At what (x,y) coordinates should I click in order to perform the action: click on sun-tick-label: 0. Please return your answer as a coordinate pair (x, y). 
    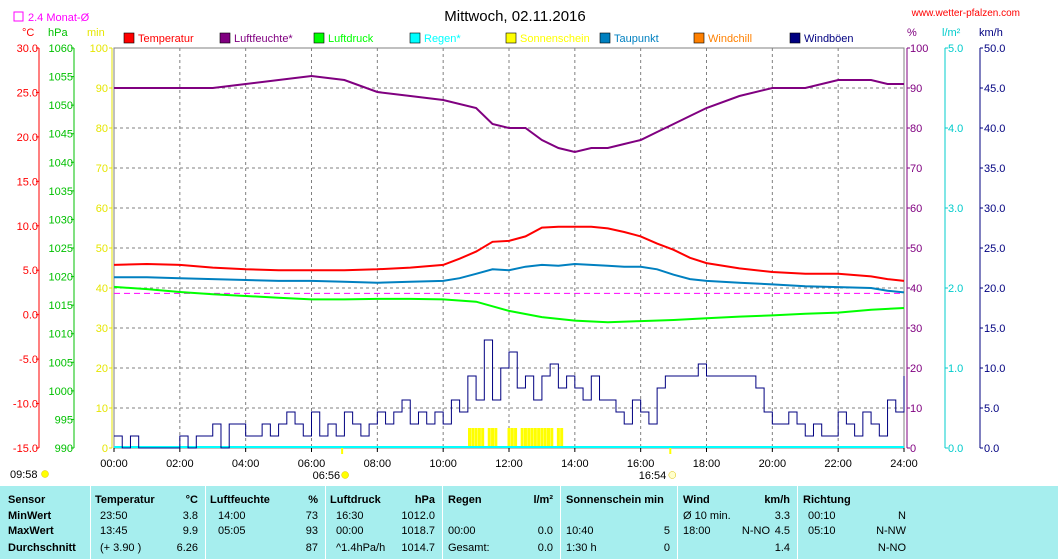
    Looking at the image, I should click on (105, 449).